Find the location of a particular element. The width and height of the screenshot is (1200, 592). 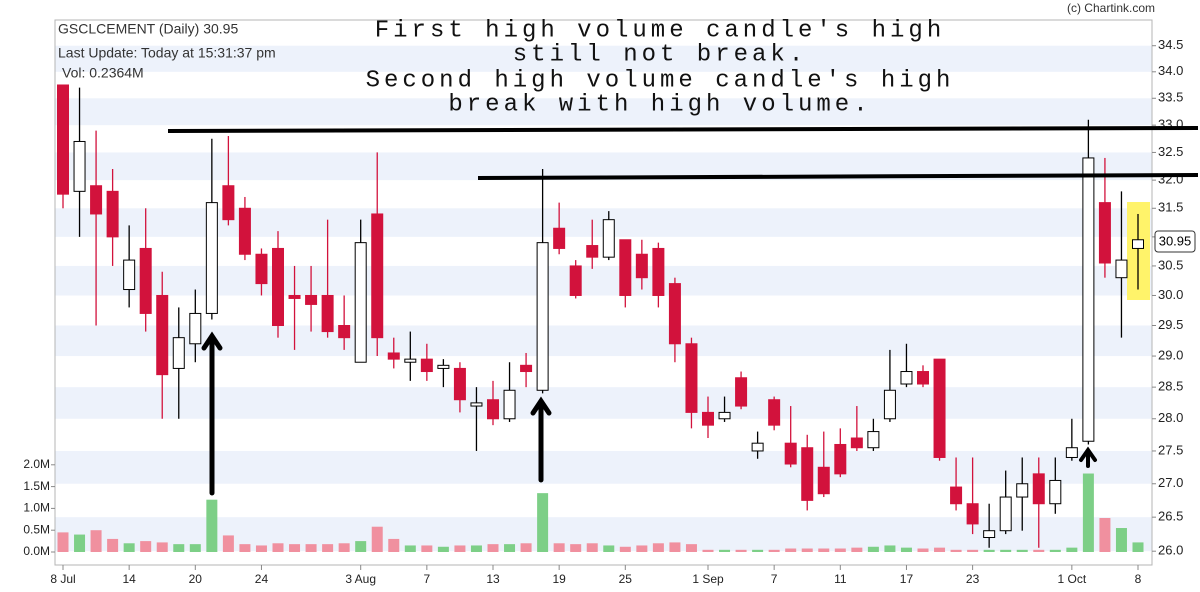

x-tick-label: 23 is located at coordinates (973, 579).